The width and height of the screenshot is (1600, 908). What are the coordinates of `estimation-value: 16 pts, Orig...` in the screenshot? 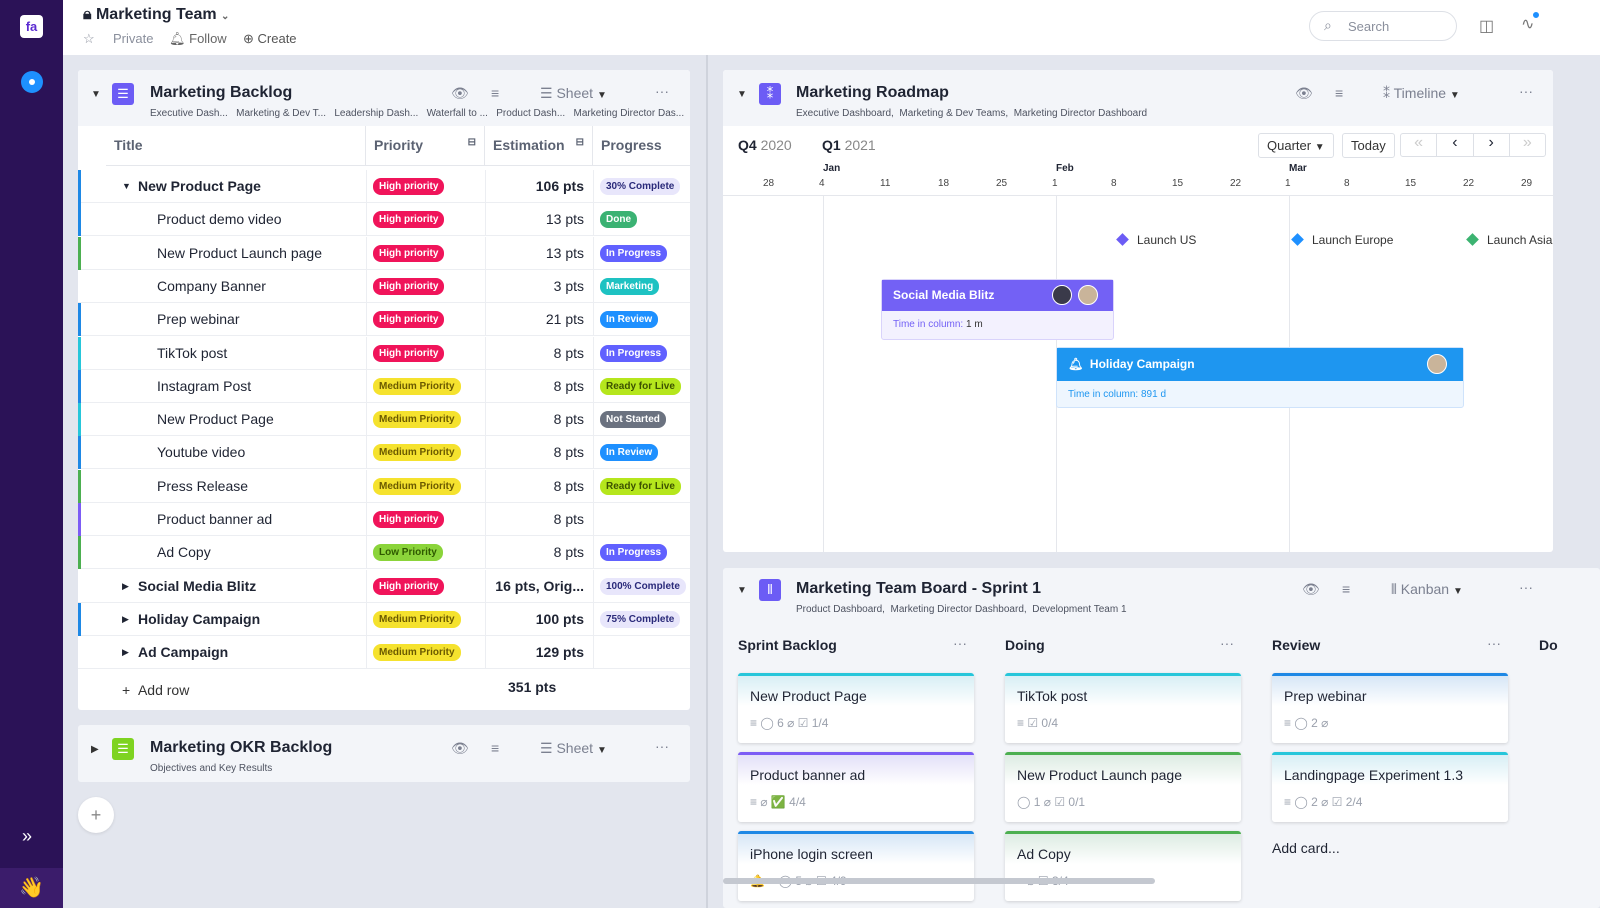 It's located at (539, 585).